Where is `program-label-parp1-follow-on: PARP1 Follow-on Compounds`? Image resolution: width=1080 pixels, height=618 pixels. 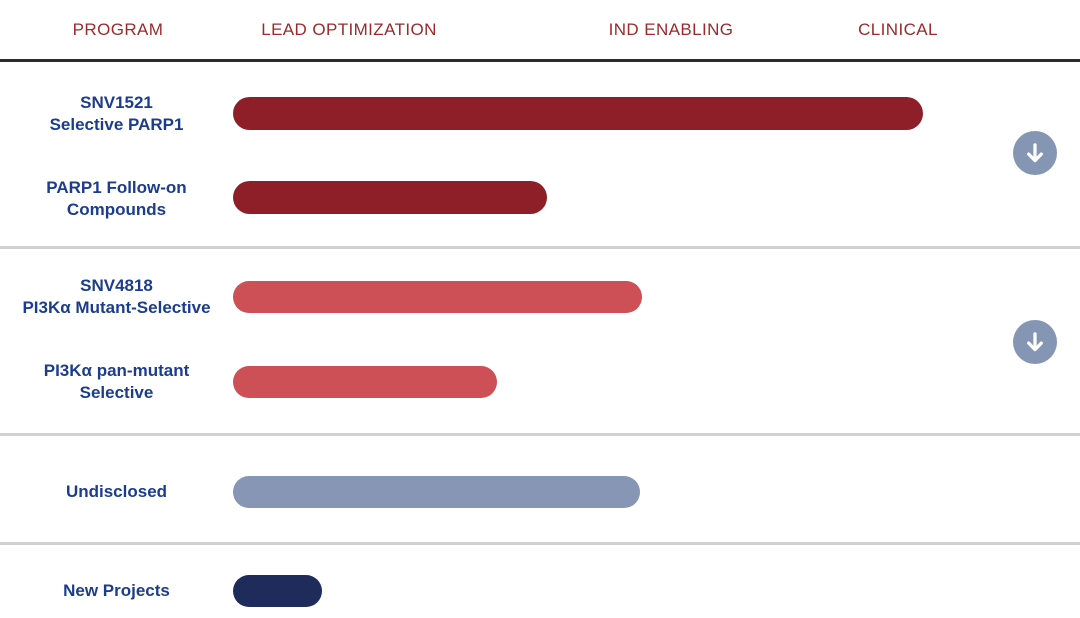 program-label-parp1-follow-on: PARP1 Follow-on Compounds is located at coordinates (116, 198).